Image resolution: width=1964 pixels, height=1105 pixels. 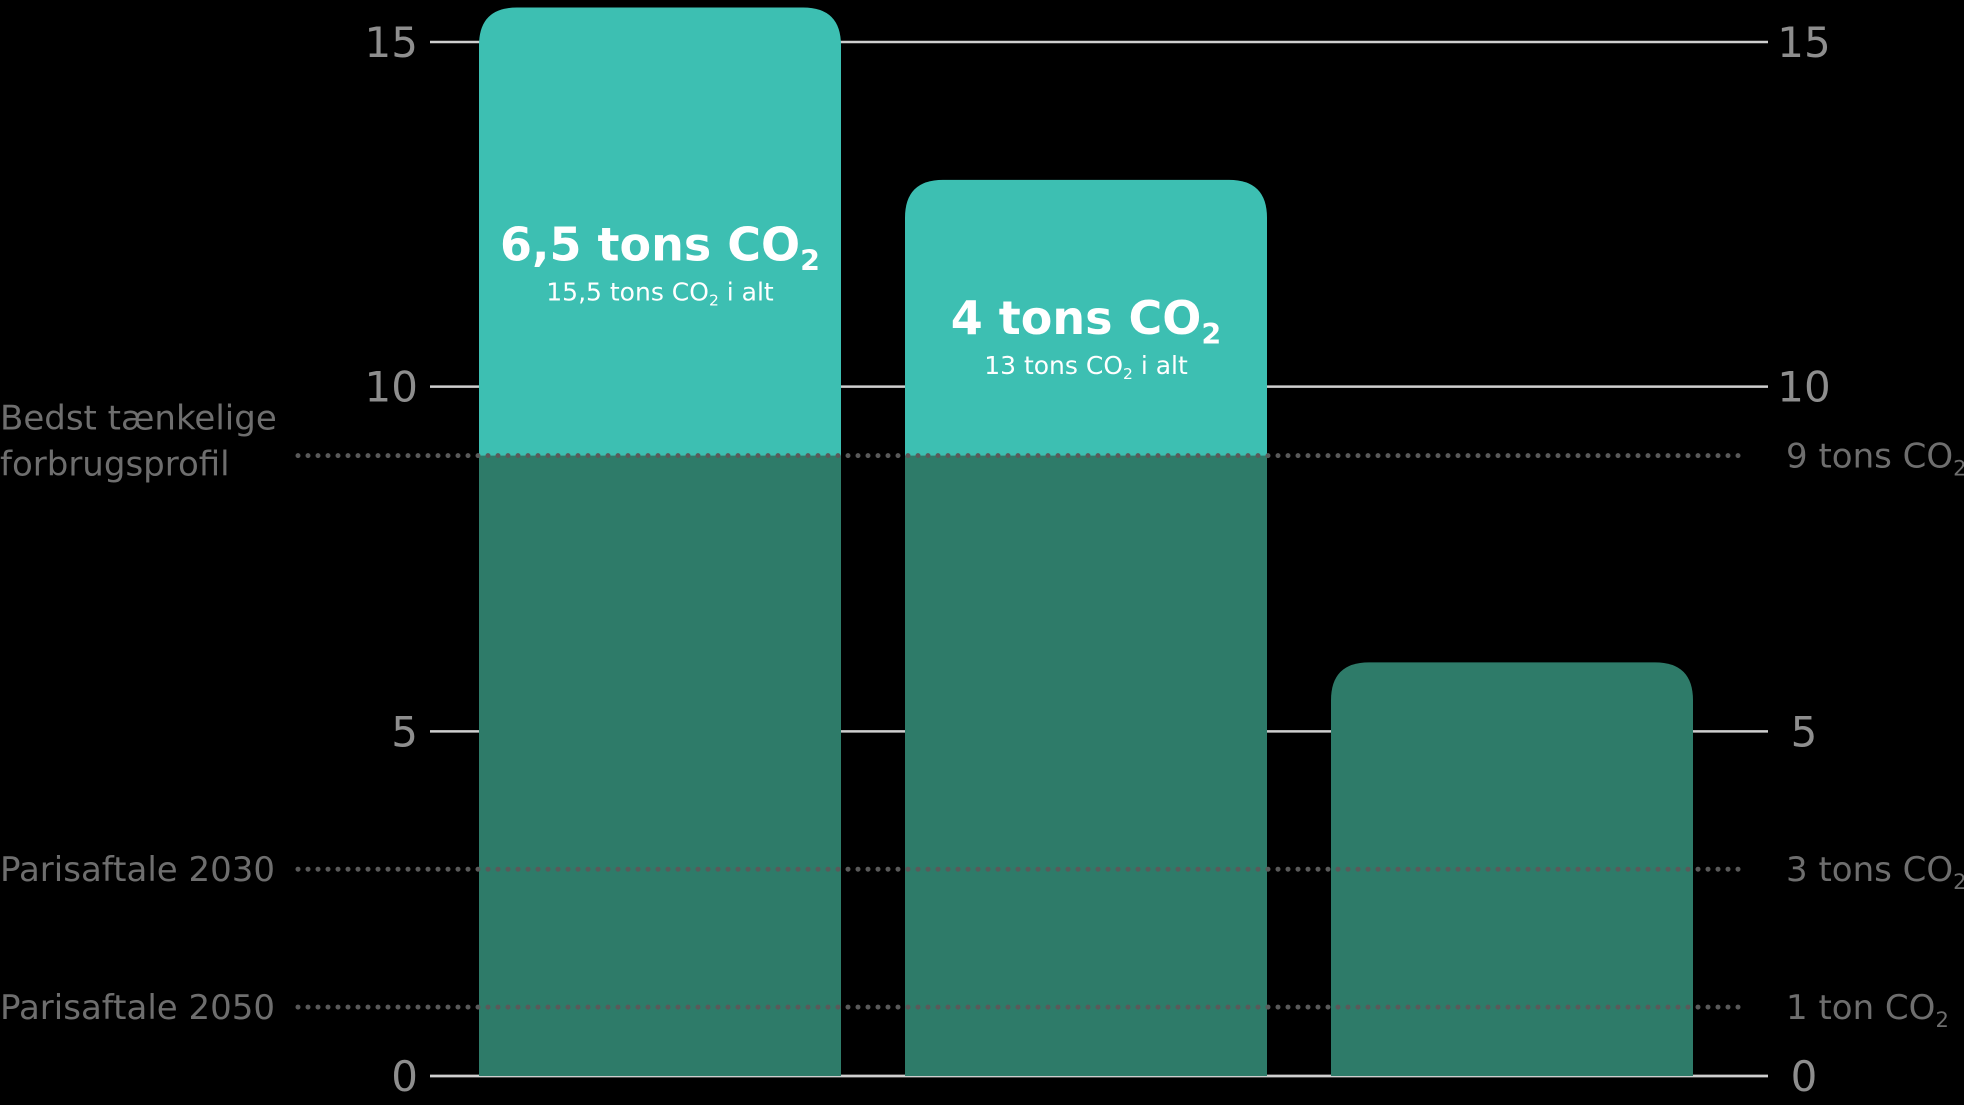 What do you see at coordinates (115, 465) in the screenshot?
I see `reference-label-left-1-line-2: forbrugsprofil` at bounding box center [115, 465].